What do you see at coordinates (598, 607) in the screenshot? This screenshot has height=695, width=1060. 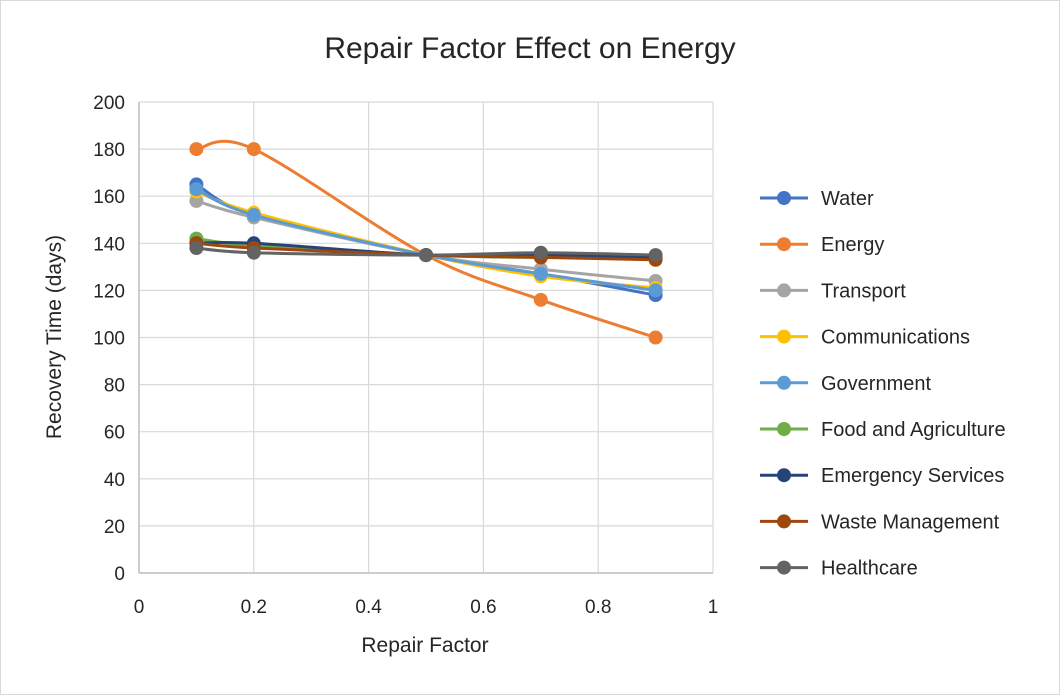 I see `x-tick-label: 0.8` at bounding box center [598, 607].